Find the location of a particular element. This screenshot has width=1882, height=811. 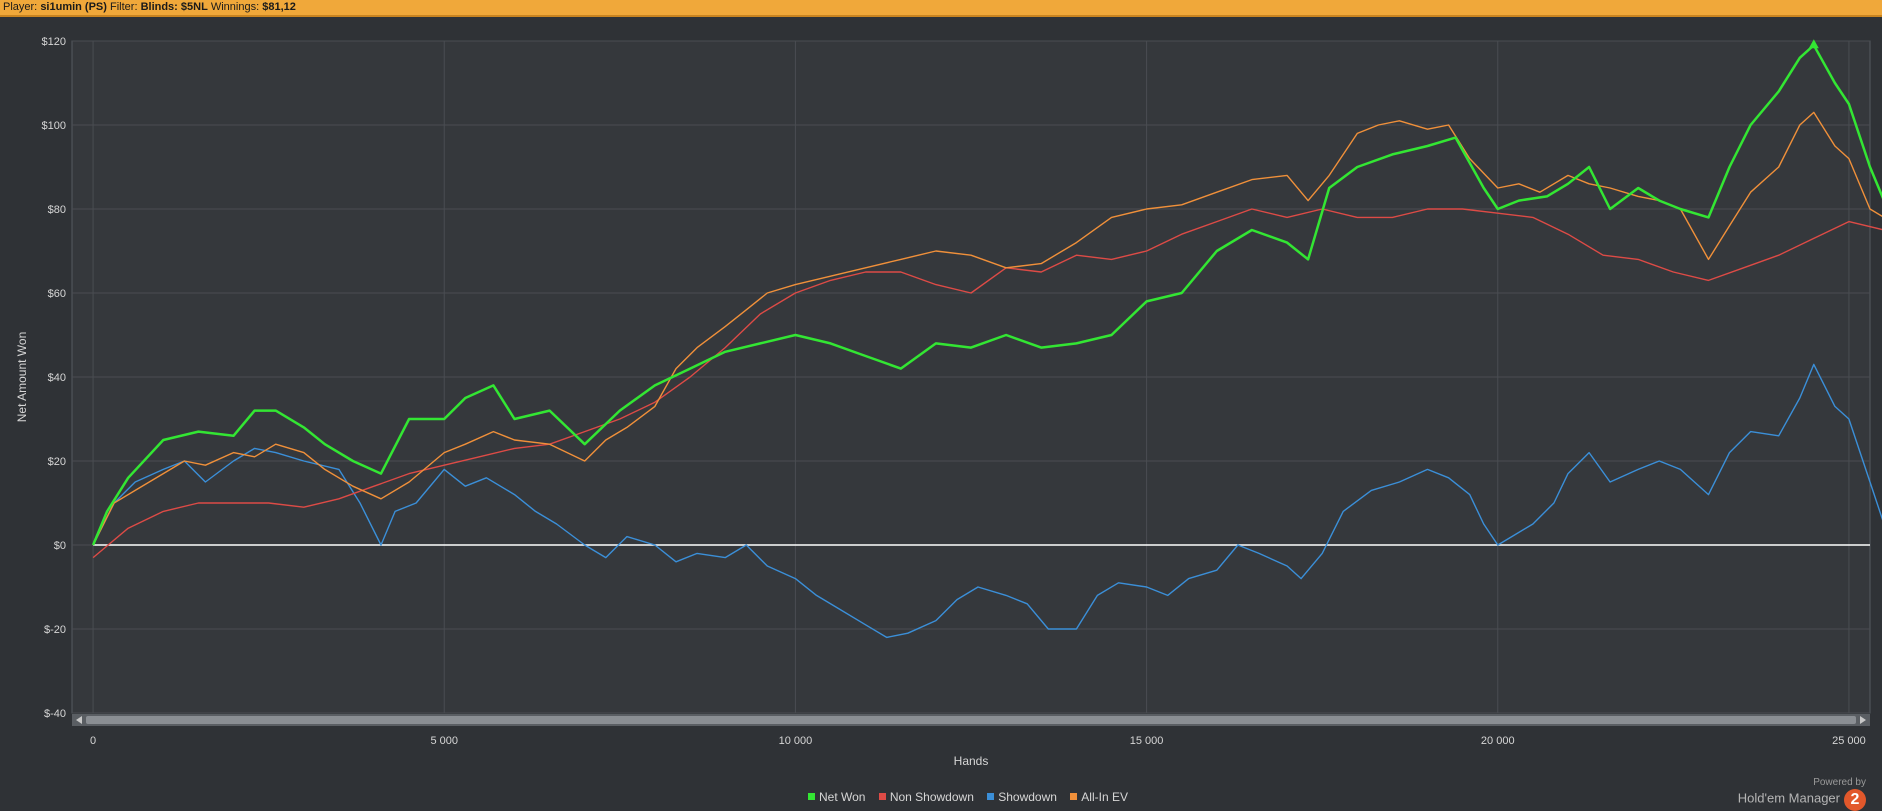

x-tick-label: 20 000 is located at coordinates (1498, 741).